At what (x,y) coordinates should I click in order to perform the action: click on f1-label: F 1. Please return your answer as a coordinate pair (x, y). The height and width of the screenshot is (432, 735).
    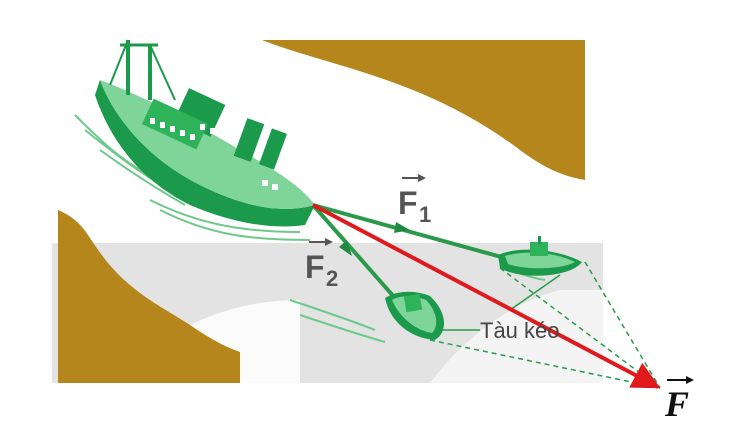
    Looking at the image, I should click on (414, 200).